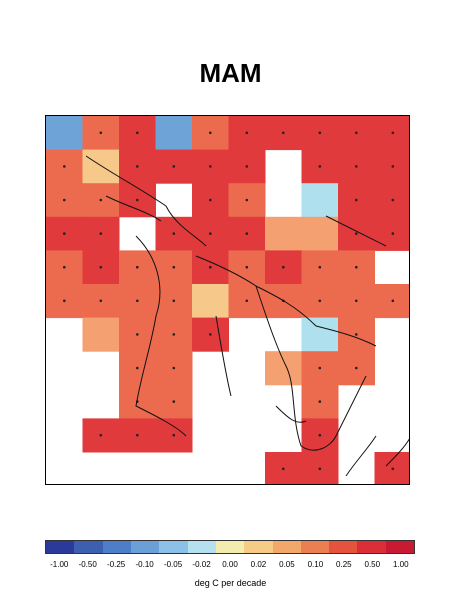 Image resolution: width=461 pixels, height=600 pixels. What do you see at coordinates (87, 564) in the screenshot?
I see `colorbar-tick-label: -0.50` at bounding box center [87, 564].